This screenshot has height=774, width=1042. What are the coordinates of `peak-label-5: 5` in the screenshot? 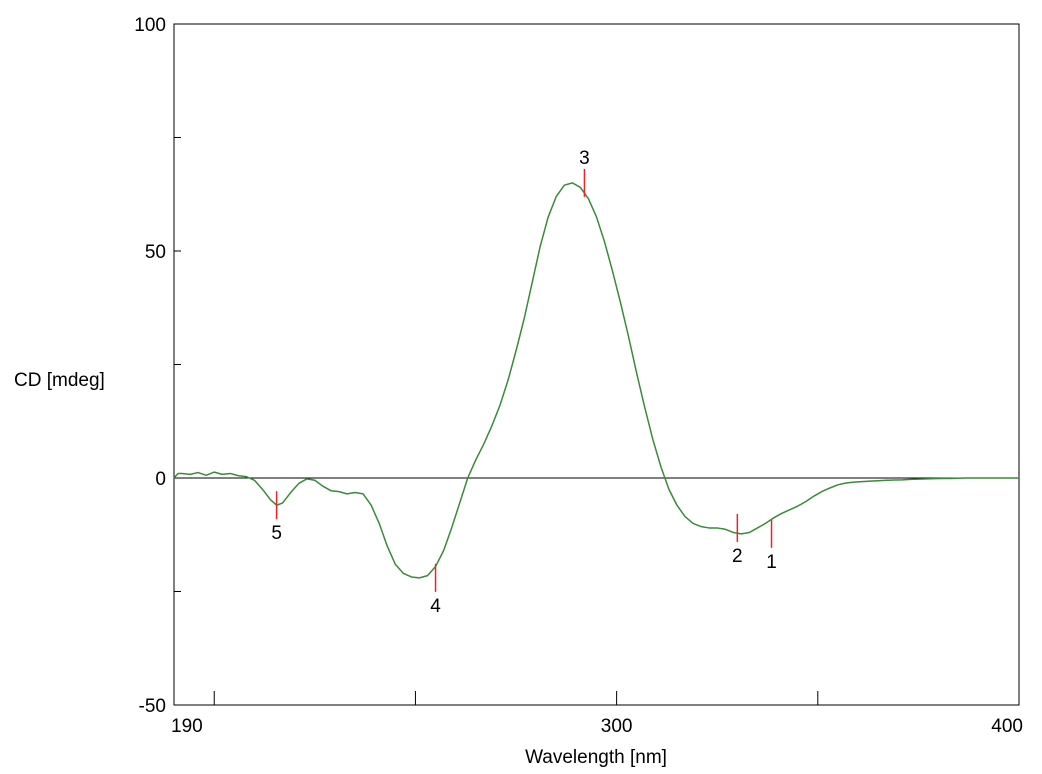 It's located at (276, 533).